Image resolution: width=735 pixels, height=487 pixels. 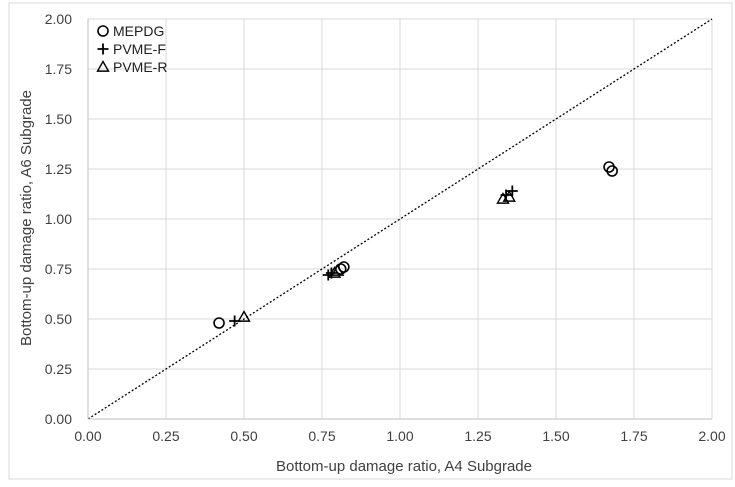 What do you see at coordinates (103, 66) in the screenshot?
I see `legend-marker-triangle` at bounding box center [103, 66].